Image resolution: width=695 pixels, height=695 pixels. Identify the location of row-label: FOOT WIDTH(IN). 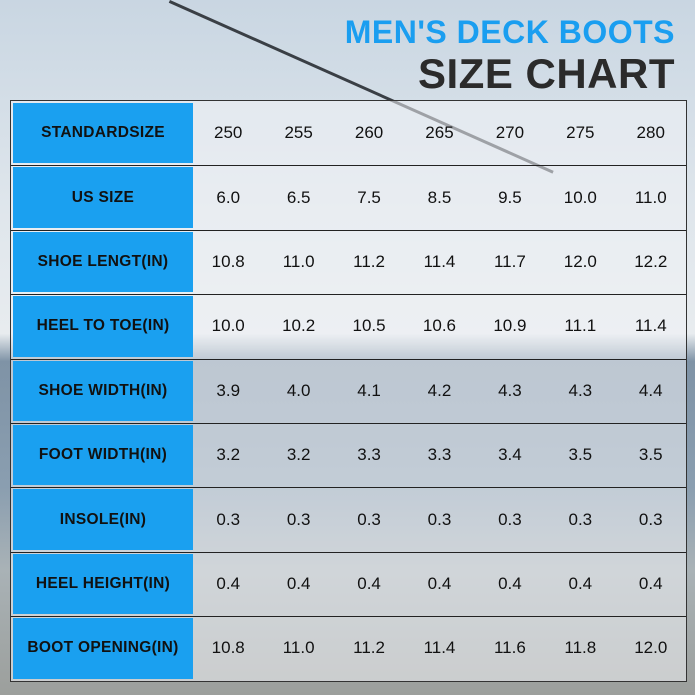
(103, 455).